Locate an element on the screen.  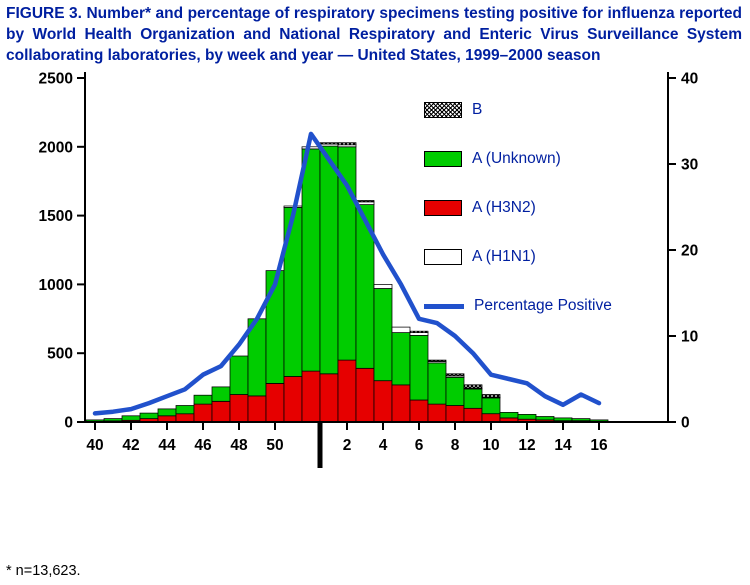
x-axis-tick-label: 12 is located at coordinates (526, 445).